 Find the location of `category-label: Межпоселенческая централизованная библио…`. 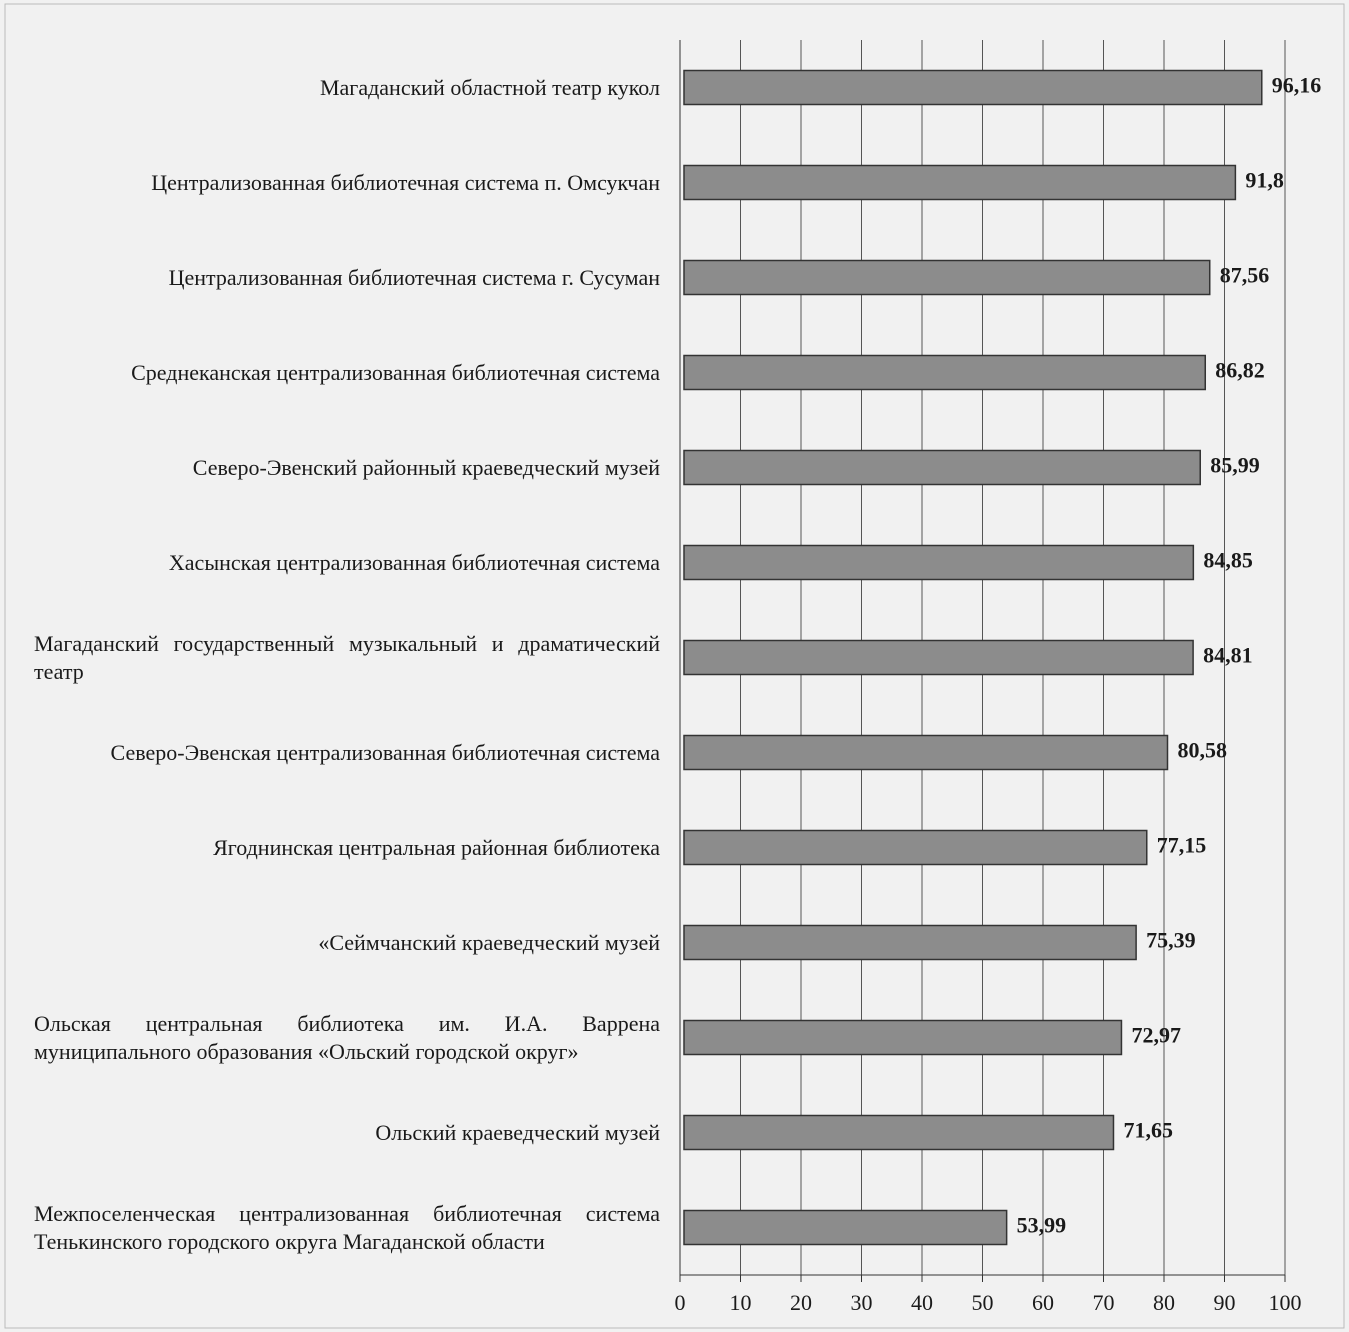

category-label: Межпоселенческая централизованная библио… is located at coordinates (347, 1227).